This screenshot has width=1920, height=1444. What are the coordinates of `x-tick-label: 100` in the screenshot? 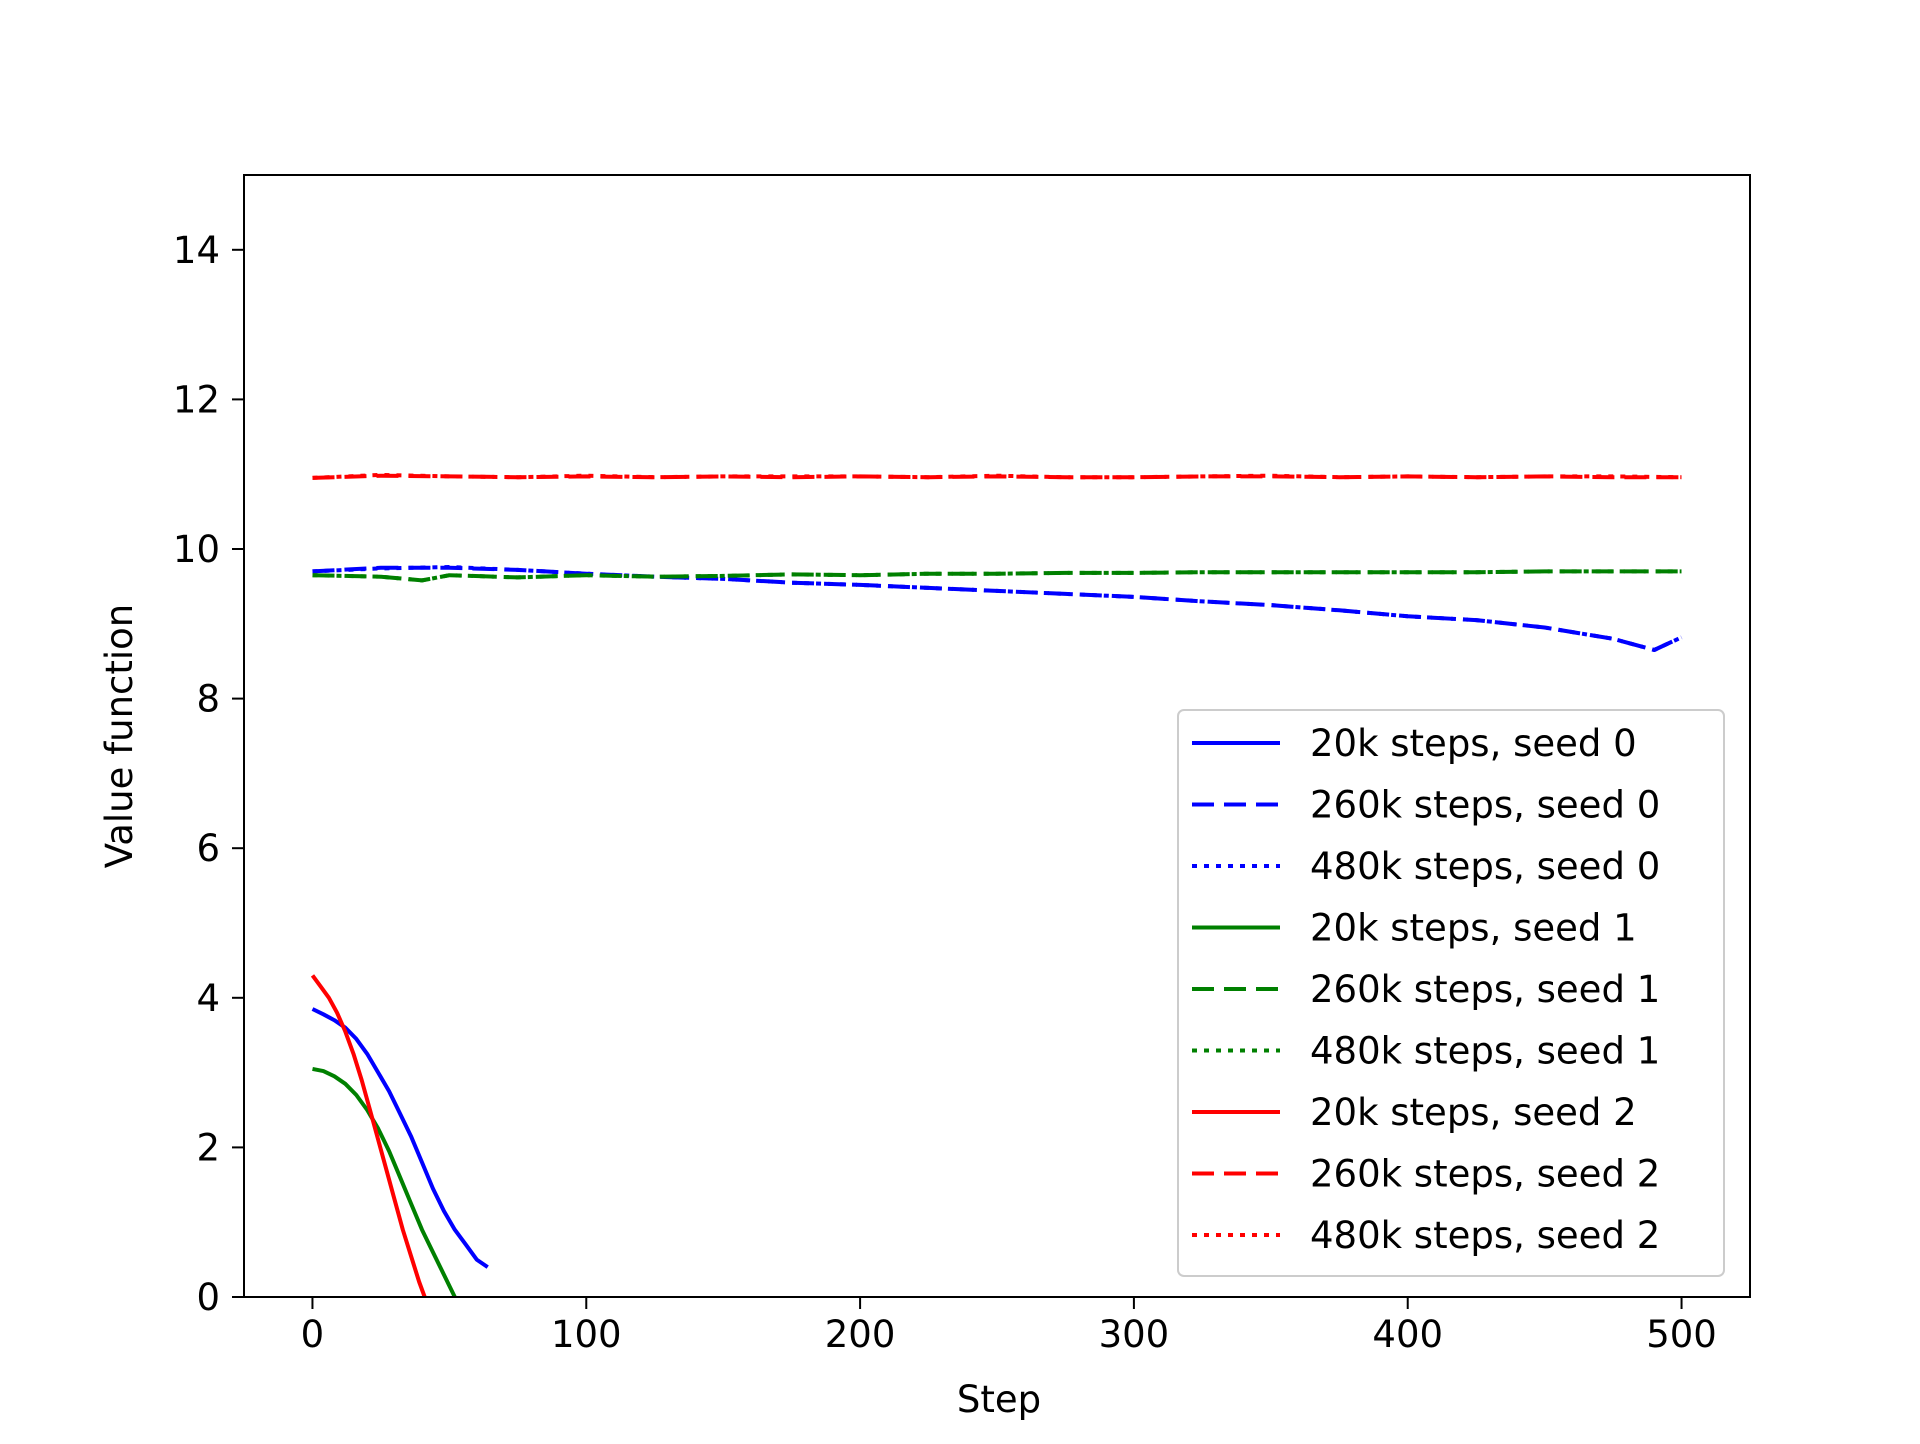 It's located at (586, 1334).